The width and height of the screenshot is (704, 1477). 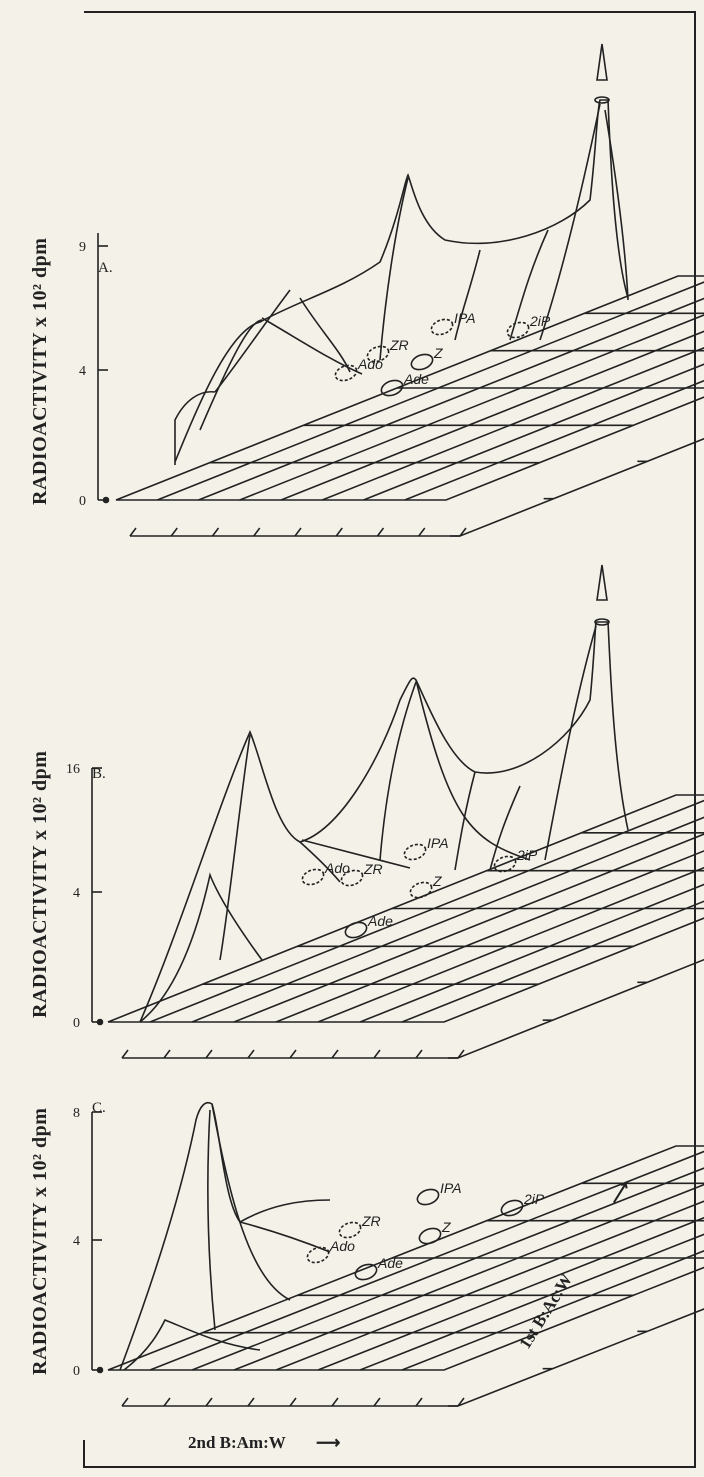 I want to click on x-axis-arrow: ⟶, so click(x=328, y=1442).